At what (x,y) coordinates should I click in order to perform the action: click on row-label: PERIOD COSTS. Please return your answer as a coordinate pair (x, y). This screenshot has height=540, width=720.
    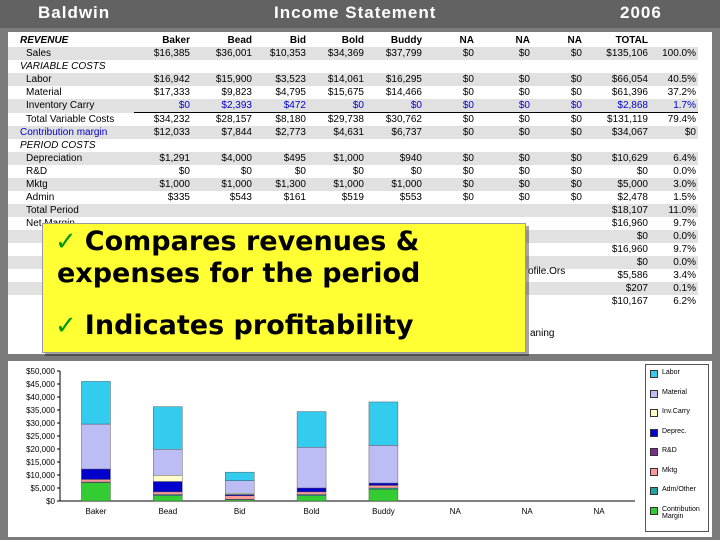
    Looking at the image, I should click on (58, 145).